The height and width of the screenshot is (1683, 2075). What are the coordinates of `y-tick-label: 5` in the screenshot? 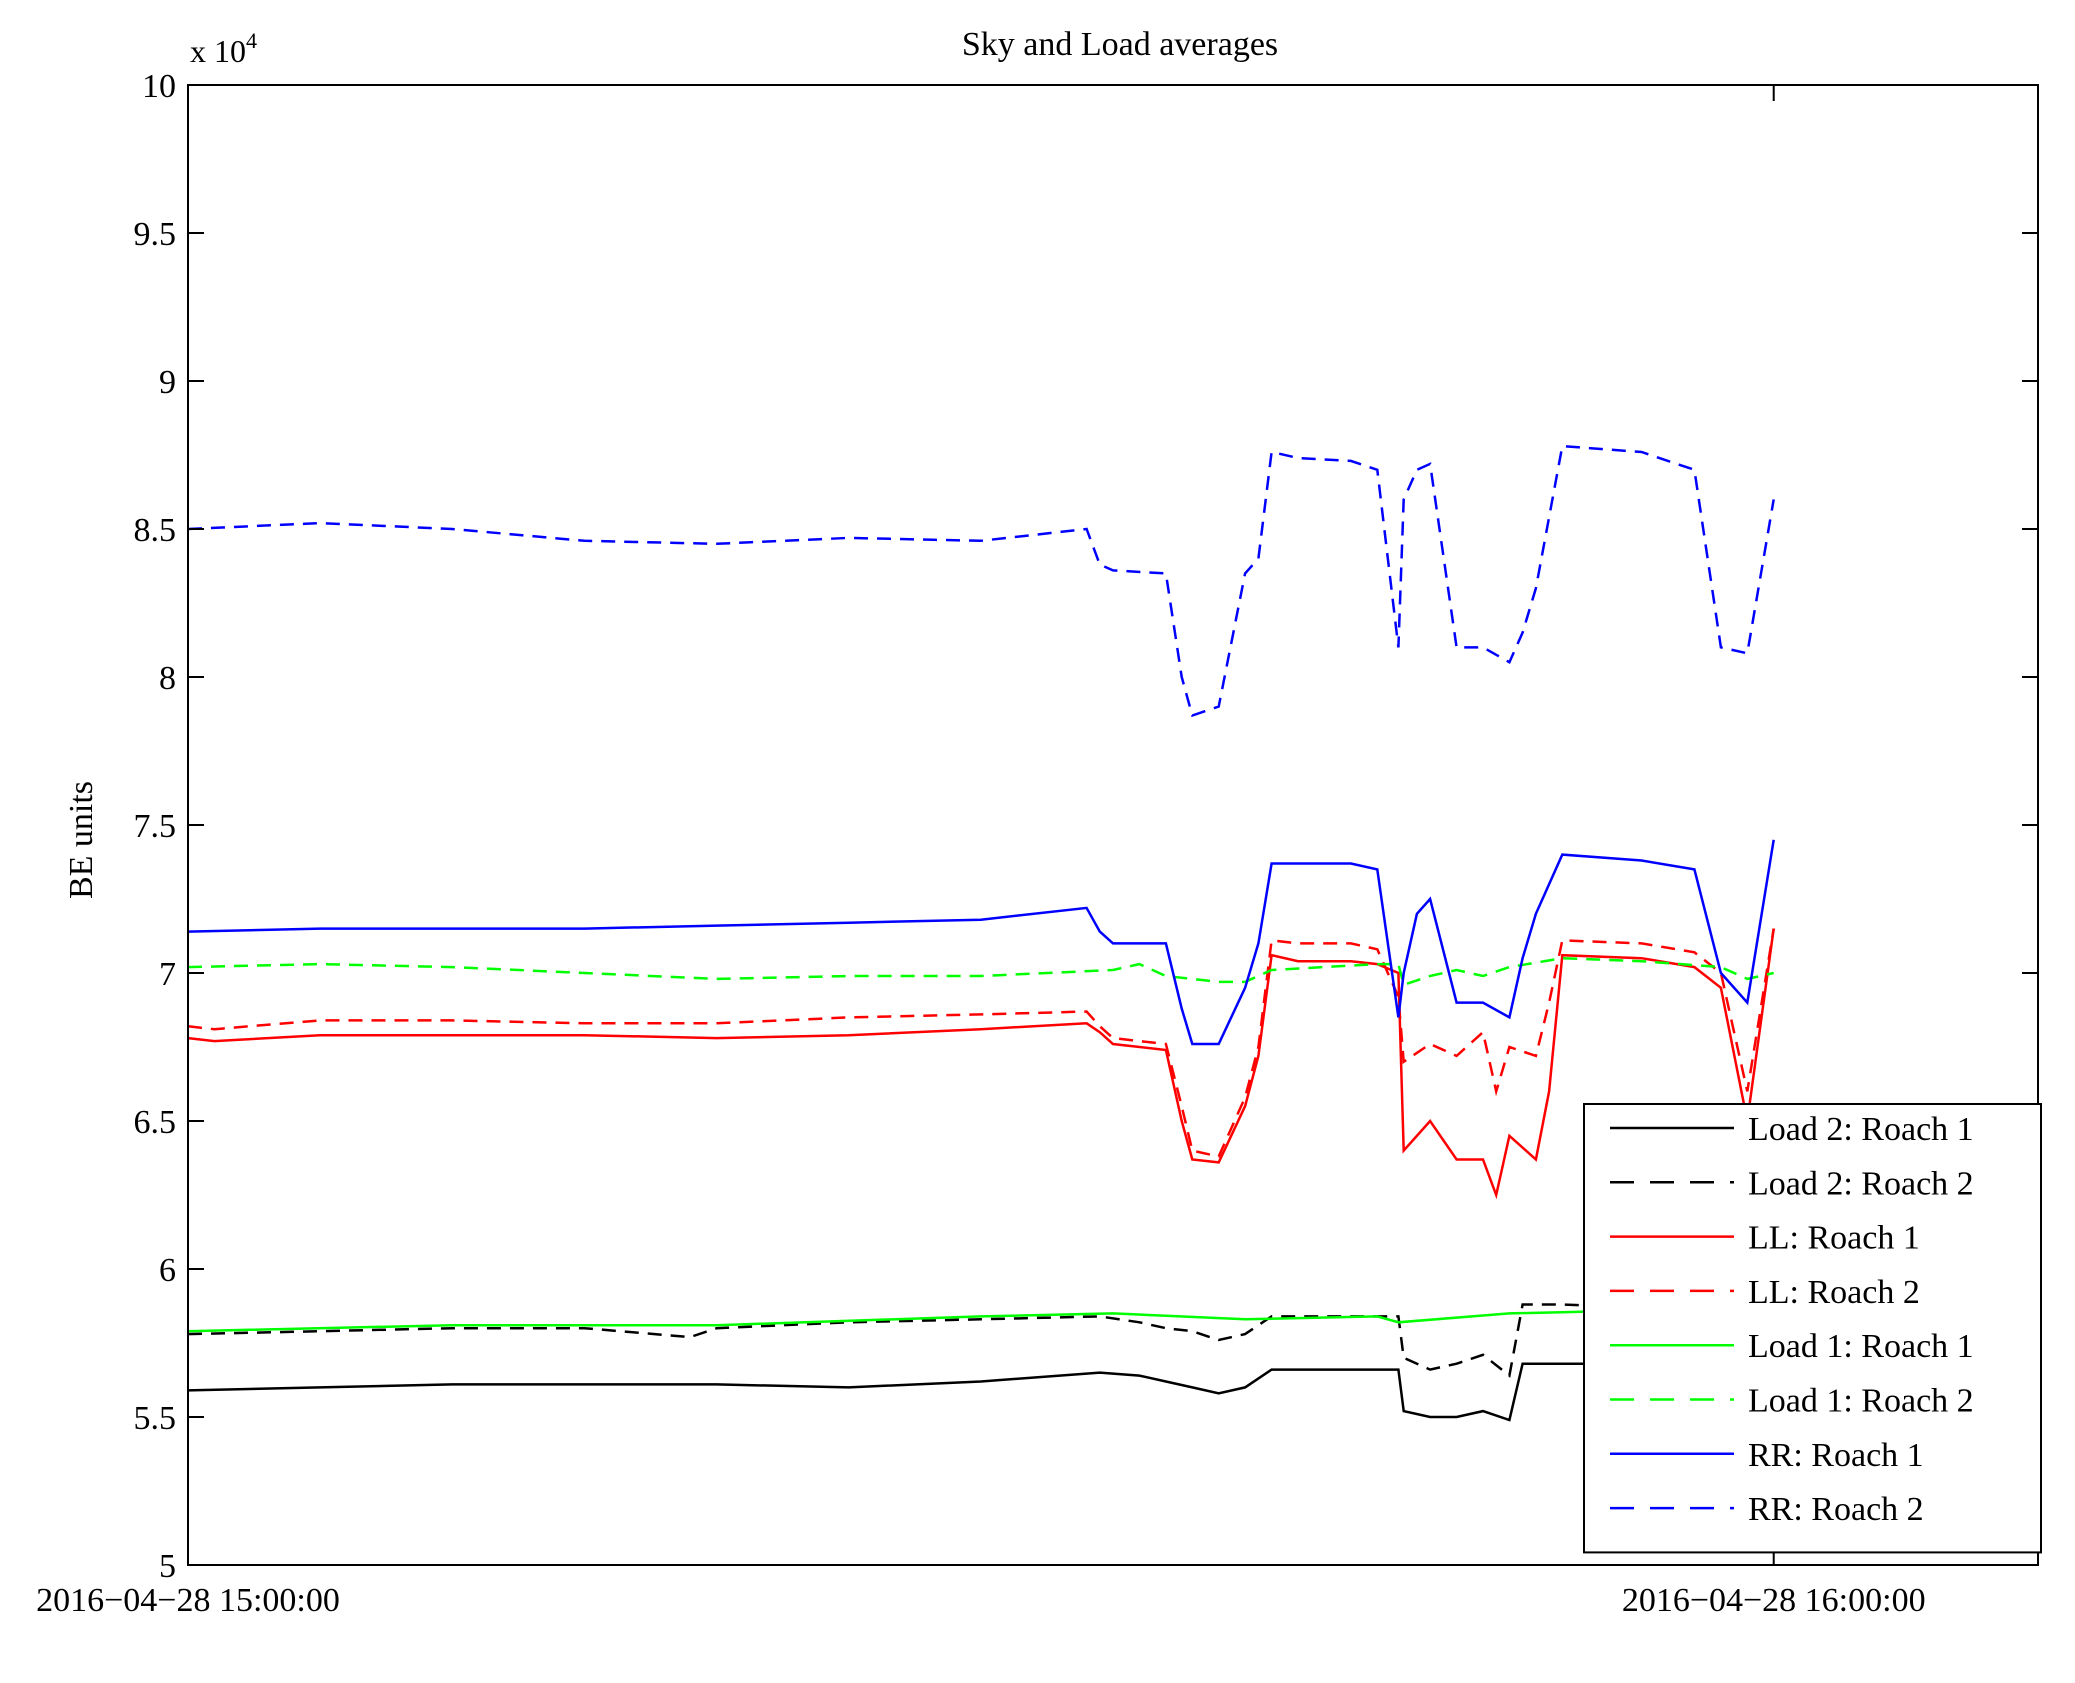 It's located at (167, 1566).